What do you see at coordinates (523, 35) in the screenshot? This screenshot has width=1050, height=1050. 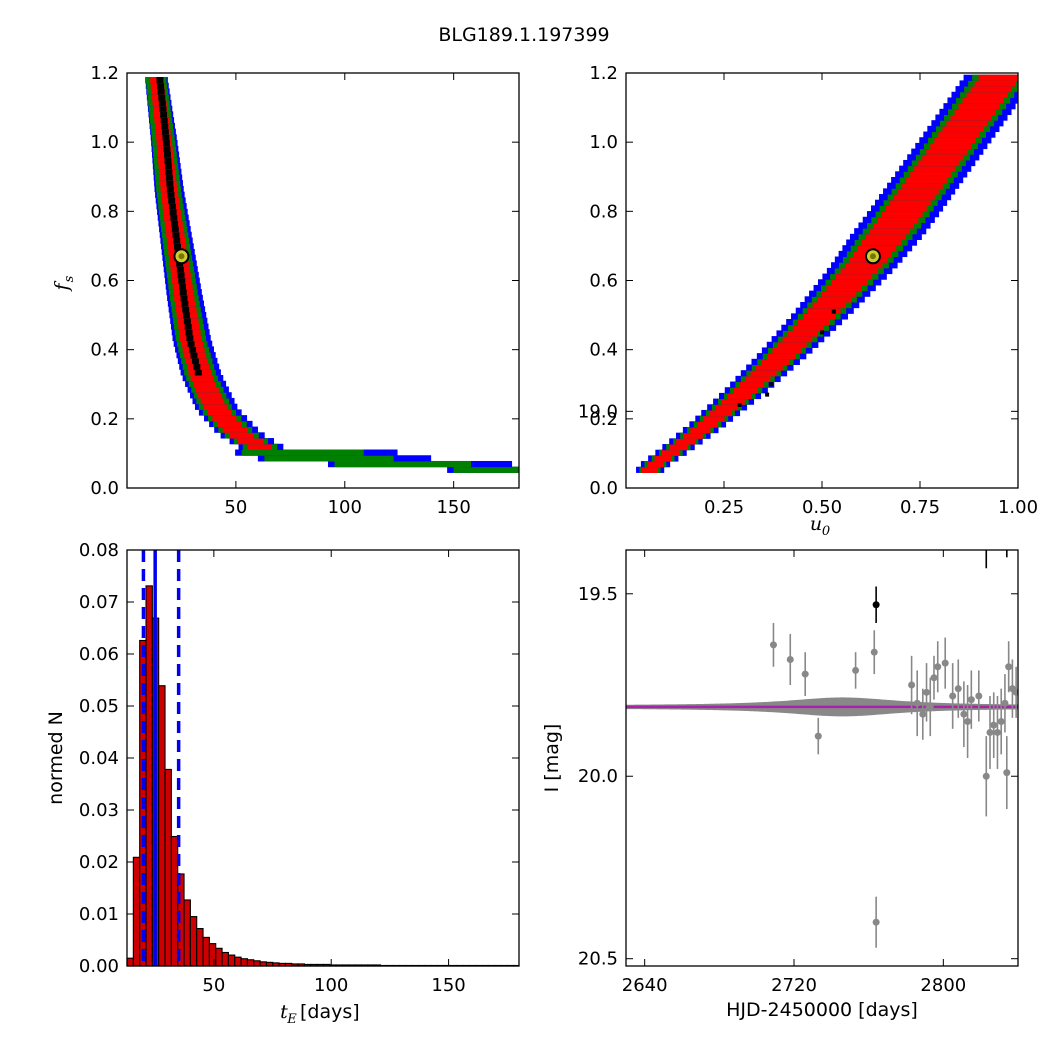 I see `figure-title: BLG189.1.197399` at bounding box center [523, 35].